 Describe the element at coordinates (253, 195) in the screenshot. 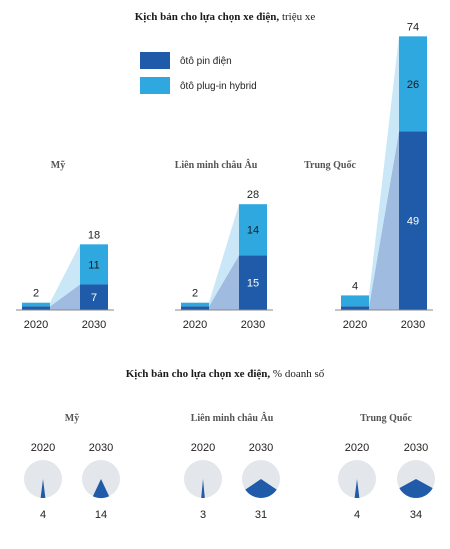

I see `bar-total-label: 28` at that location.